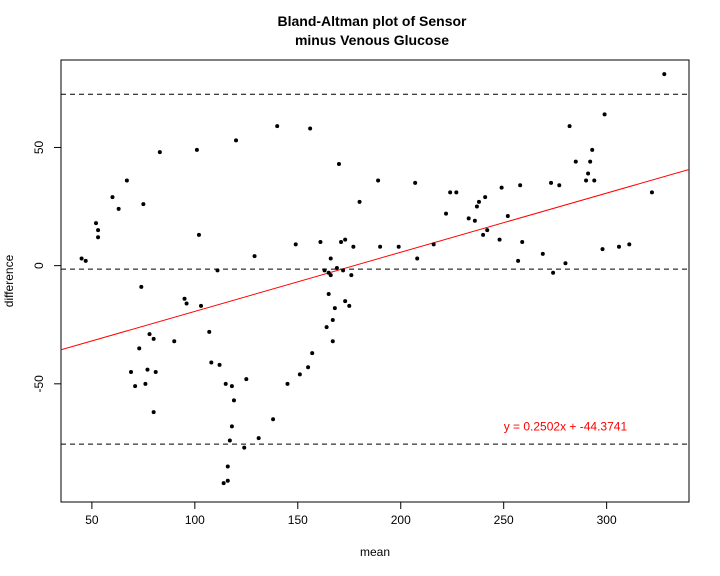  I want to click on x-tick-label: 150, so click(298, 520).